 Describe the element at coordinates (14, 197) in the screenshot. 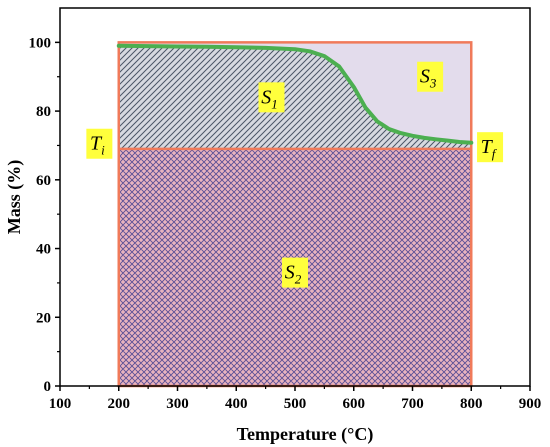

I see `y-axis-title: Mass (%)` at that location.